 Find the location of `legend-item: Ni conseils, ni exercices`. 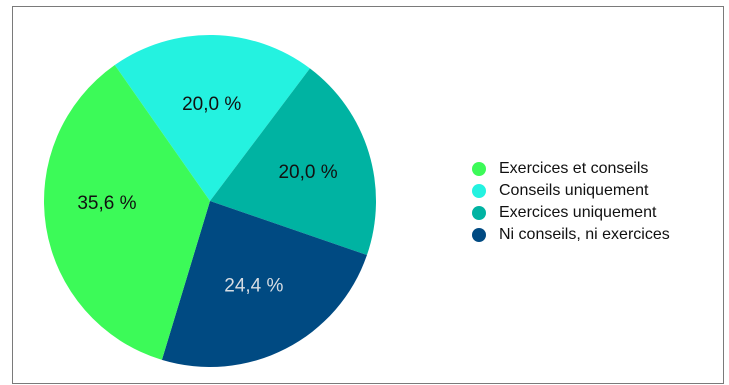

legend-item: Ni conseils, ni exercices is located at coordinates (571, 235).